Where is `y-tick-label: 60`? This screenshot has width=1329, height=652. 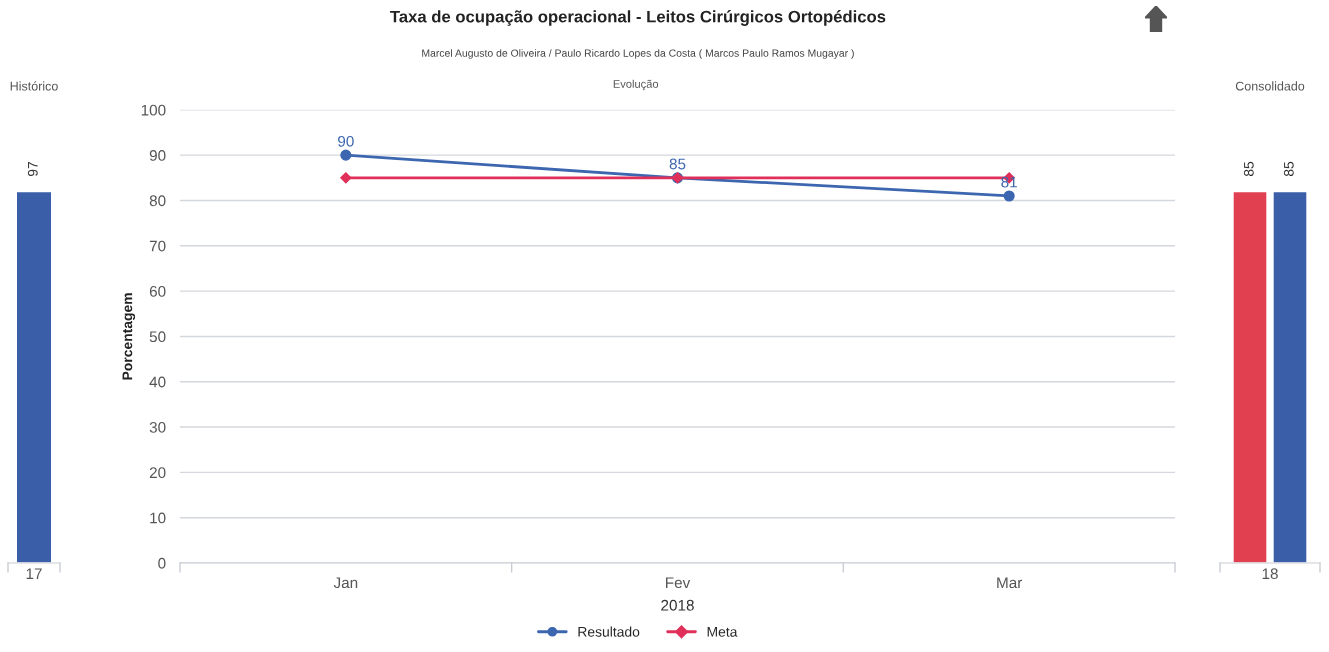
y-tick-label: 60 is located at coordinates (157, 291).